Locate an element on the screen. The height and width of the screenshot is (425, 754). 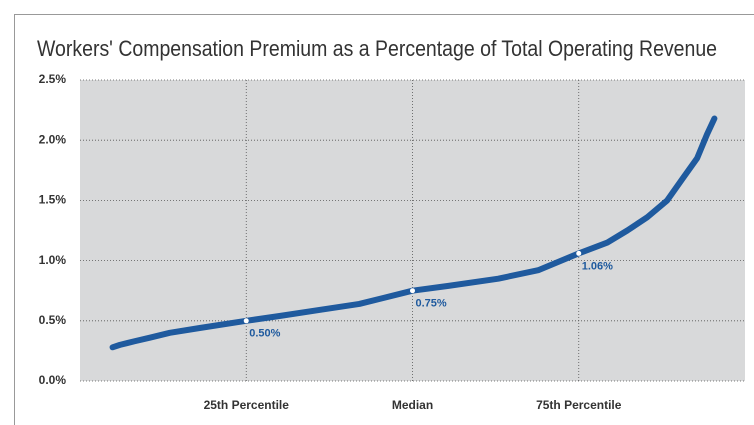
y-tick-label: 1.5% is located at coordinates (53, 200).